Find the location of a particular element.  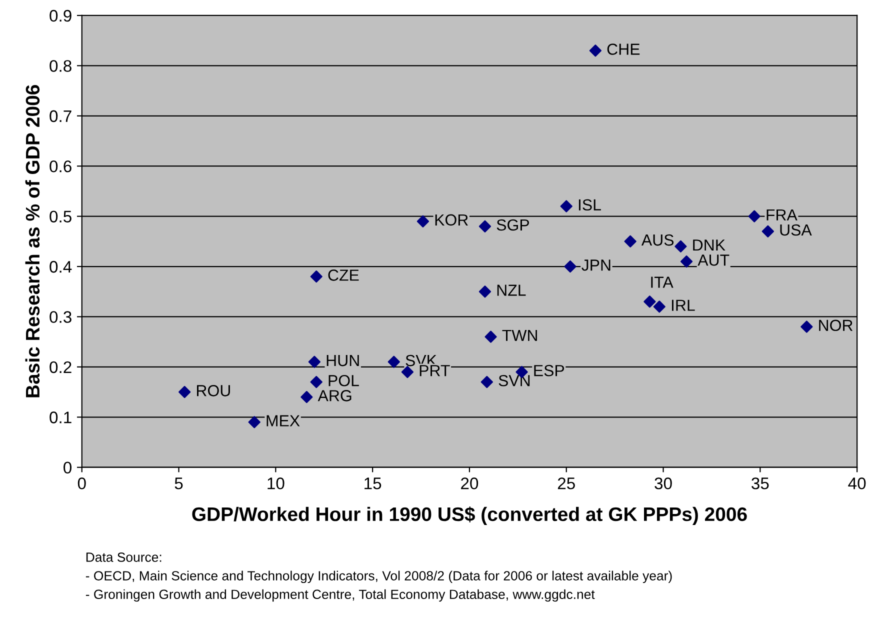

x-tick-label: 35 is located at coordinates (760, 484).